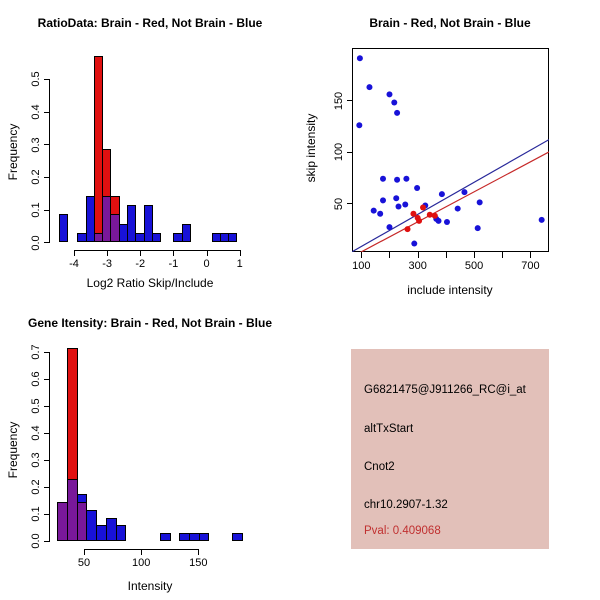 This screenshot has width=600, height=600. What do you see at coordinates (339, 101) in the screenshot?
I see `scatter-y-tick-label: 150` at bounding box center [339, 101].